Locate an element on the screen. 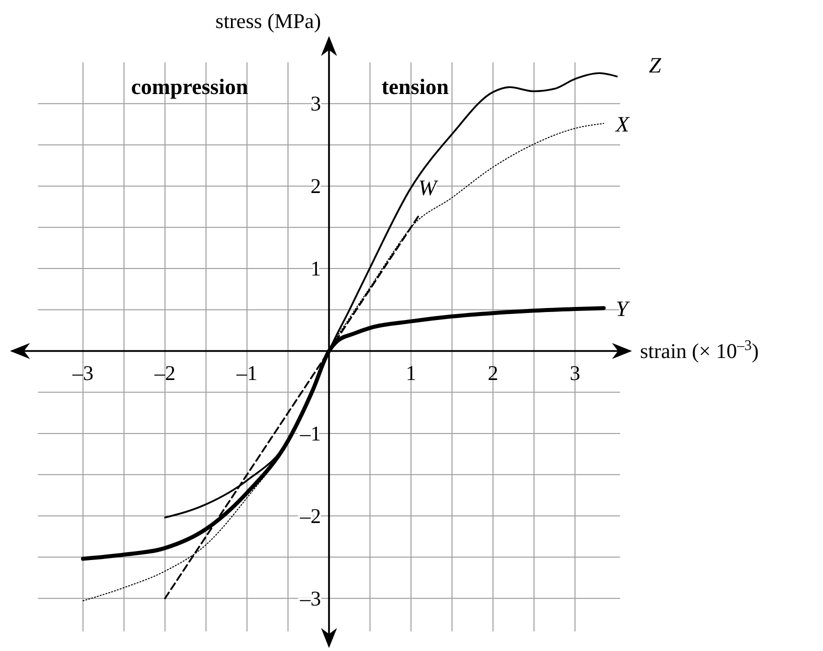 This screenshot has height=651, width=823. y-tick-label: –3 is located at coordinates (310, 598).